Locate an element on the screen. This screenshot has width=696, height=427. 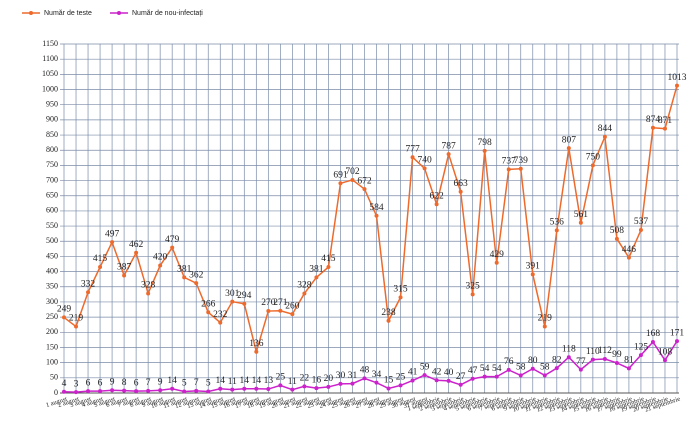
data-label: 20 is located at coordinates (329, 379).